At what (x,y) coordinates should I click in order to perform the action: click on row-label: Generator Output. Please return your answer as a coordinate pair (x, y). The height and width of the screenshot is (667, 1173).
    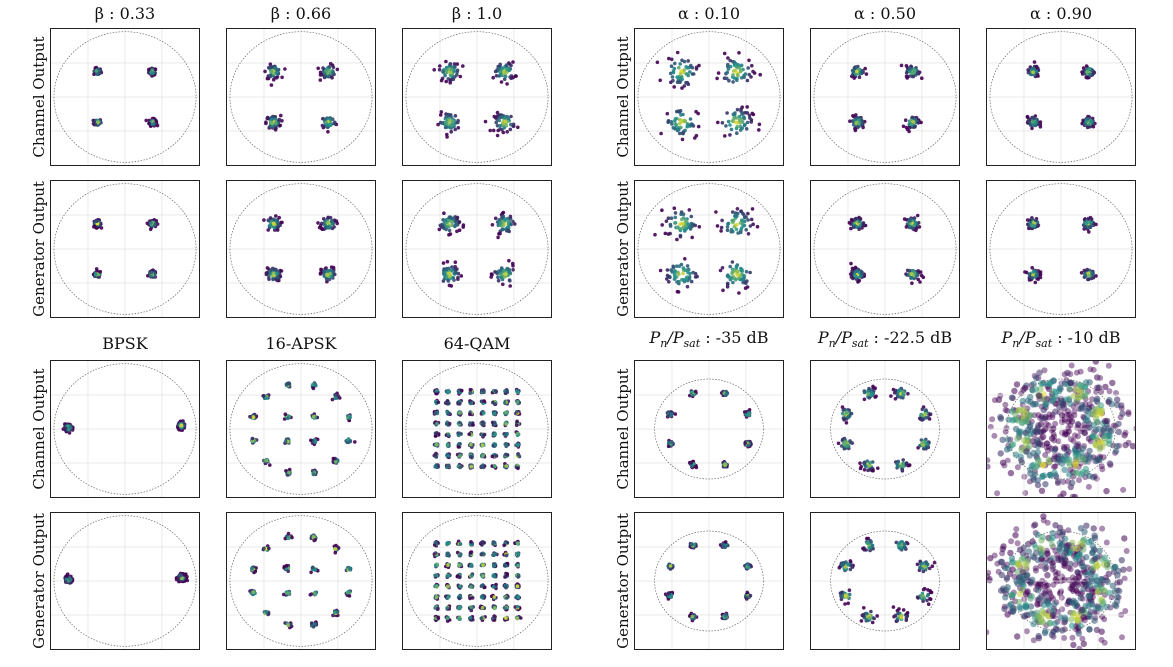
    Looking at the image, I should click on (39, 581).